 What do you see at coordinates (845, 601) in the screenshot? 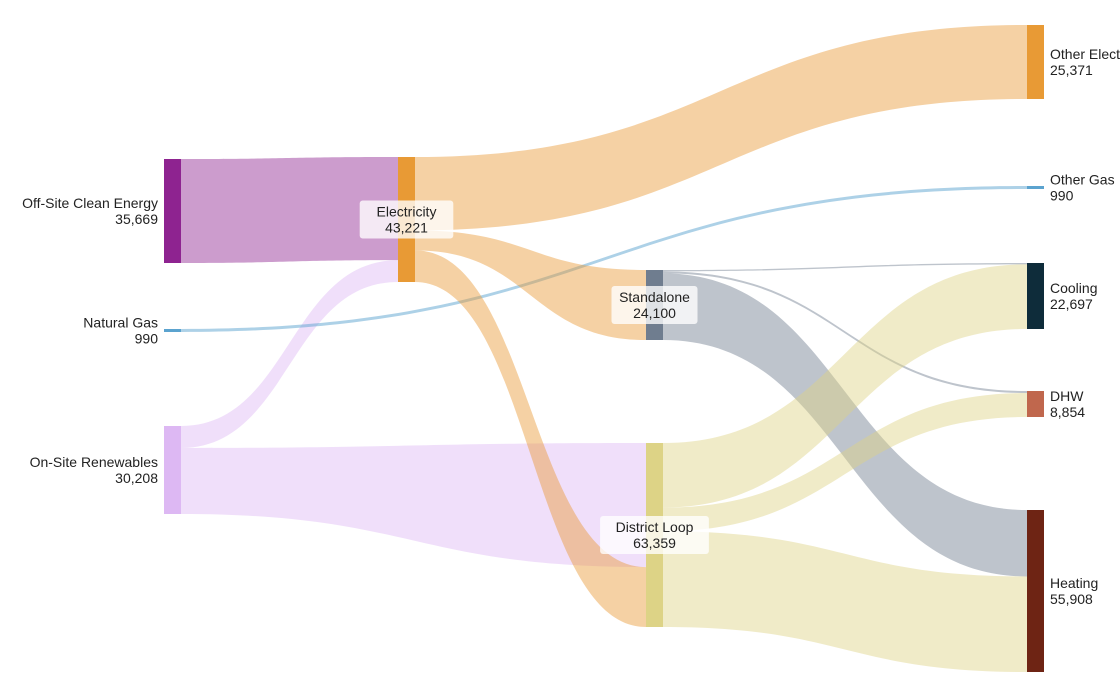
I see `link-district-to-heating` at bounding box center [845, 601].